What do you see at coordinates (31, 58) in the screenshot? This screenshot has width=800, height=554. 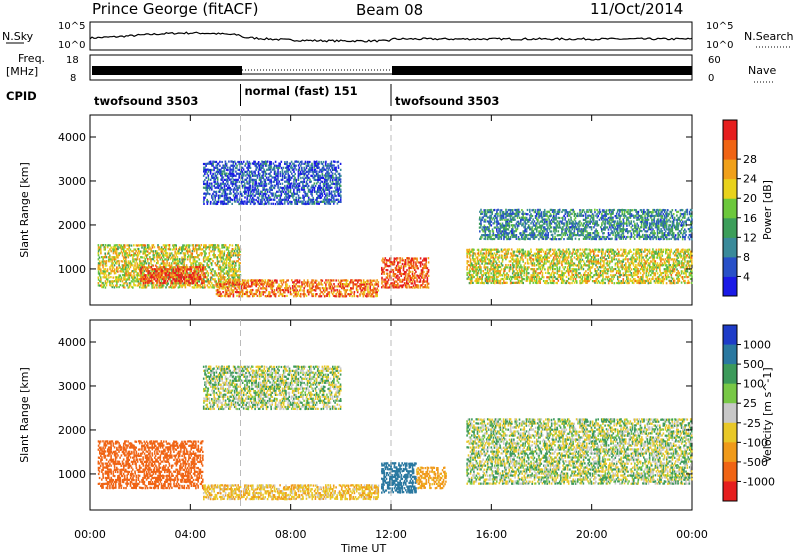 I see `freq-label: Freq.` at bounding box center [31, 58].